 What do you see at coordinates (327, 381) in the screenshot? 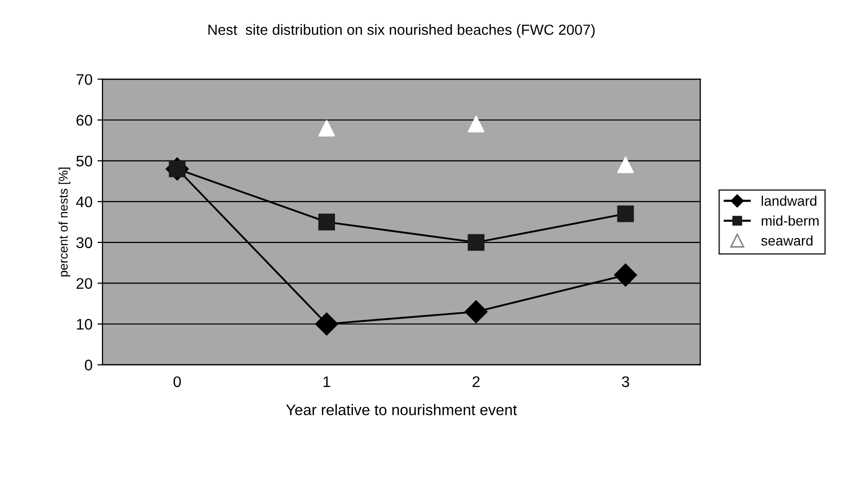
I see `x-tick-label: 1` at bounding box center [327, 381].